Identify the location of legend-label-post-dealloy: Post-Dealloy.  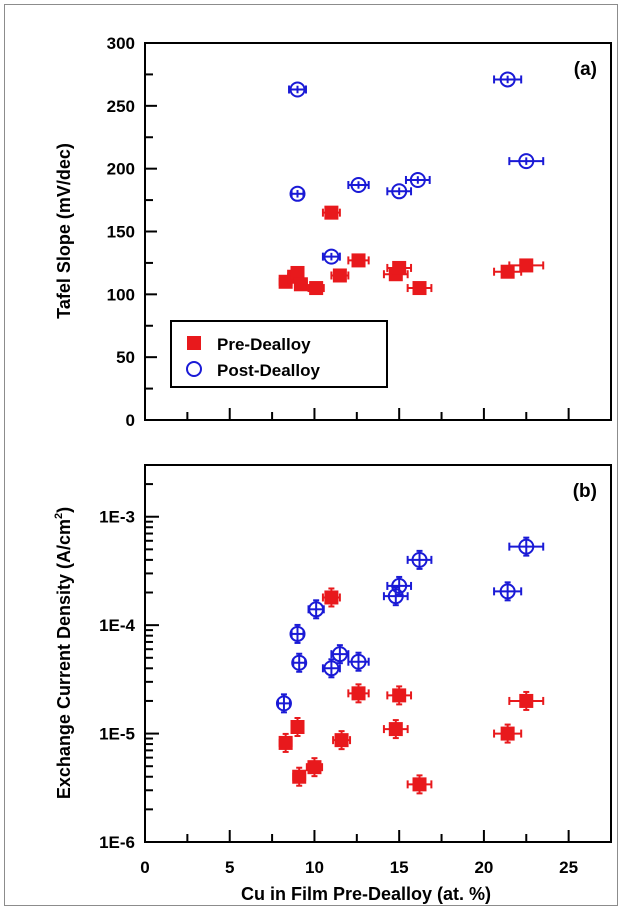
(269, 370).